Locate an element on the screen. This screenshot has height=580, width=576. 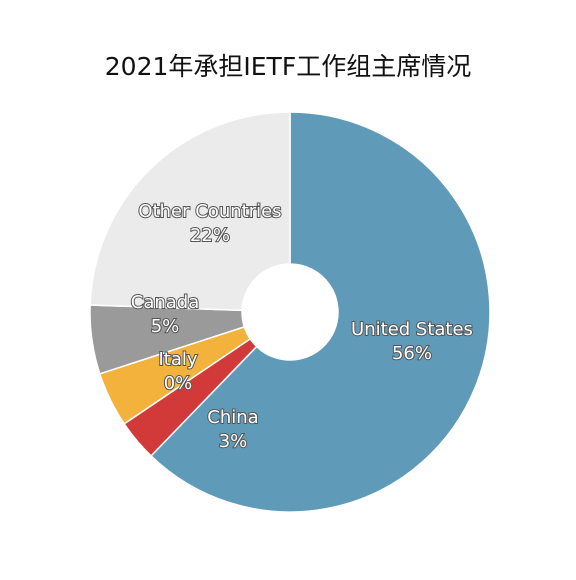
slice is located at coordinates (190, 211).